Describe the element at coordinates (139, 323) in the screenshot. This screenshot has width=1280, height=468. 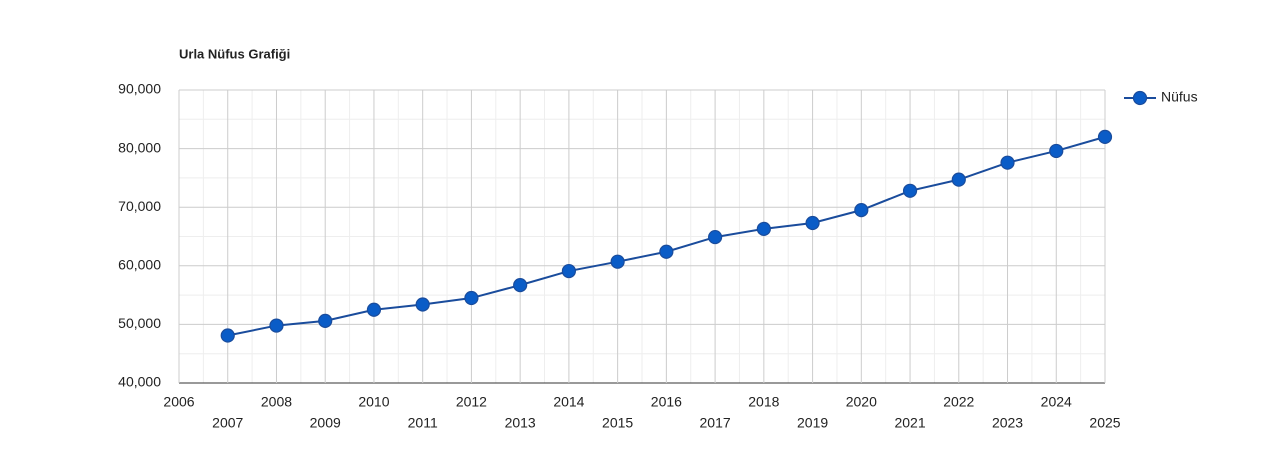
I see `y-tick-label: 50,000` at that location.